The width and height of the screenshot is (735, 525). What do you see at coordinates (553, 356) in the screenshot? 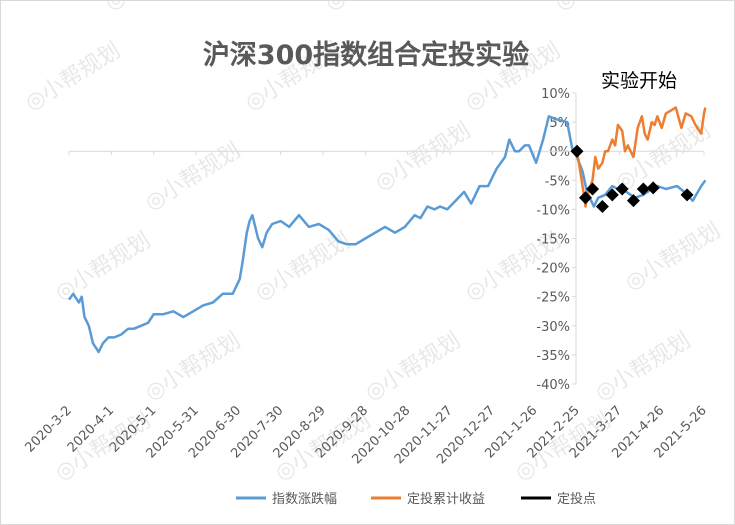
I see `y-tick-label: -35%` at bounding box center [553, 356].